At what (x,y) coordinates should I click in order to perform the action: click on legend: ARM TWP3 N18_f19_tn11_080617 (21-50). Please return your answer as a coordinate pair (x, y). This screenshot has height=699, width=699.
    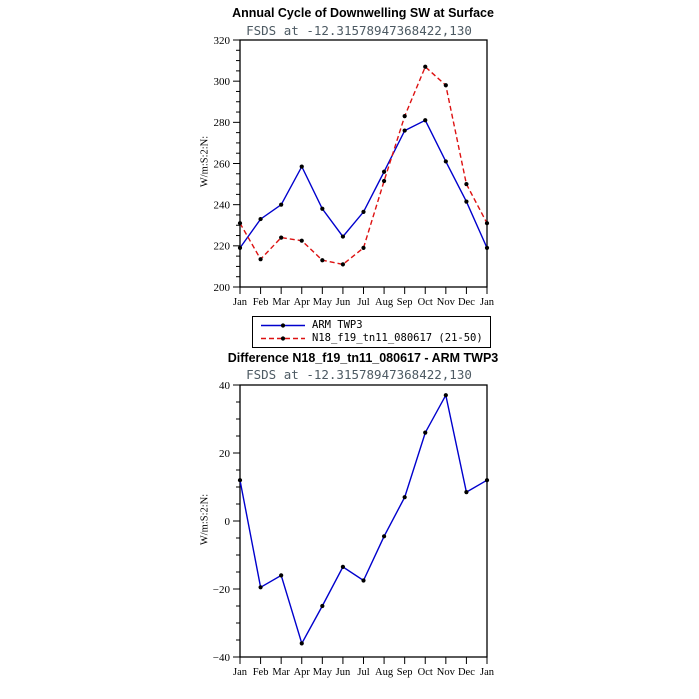
    Looking at the image, I should click on (371, 332).